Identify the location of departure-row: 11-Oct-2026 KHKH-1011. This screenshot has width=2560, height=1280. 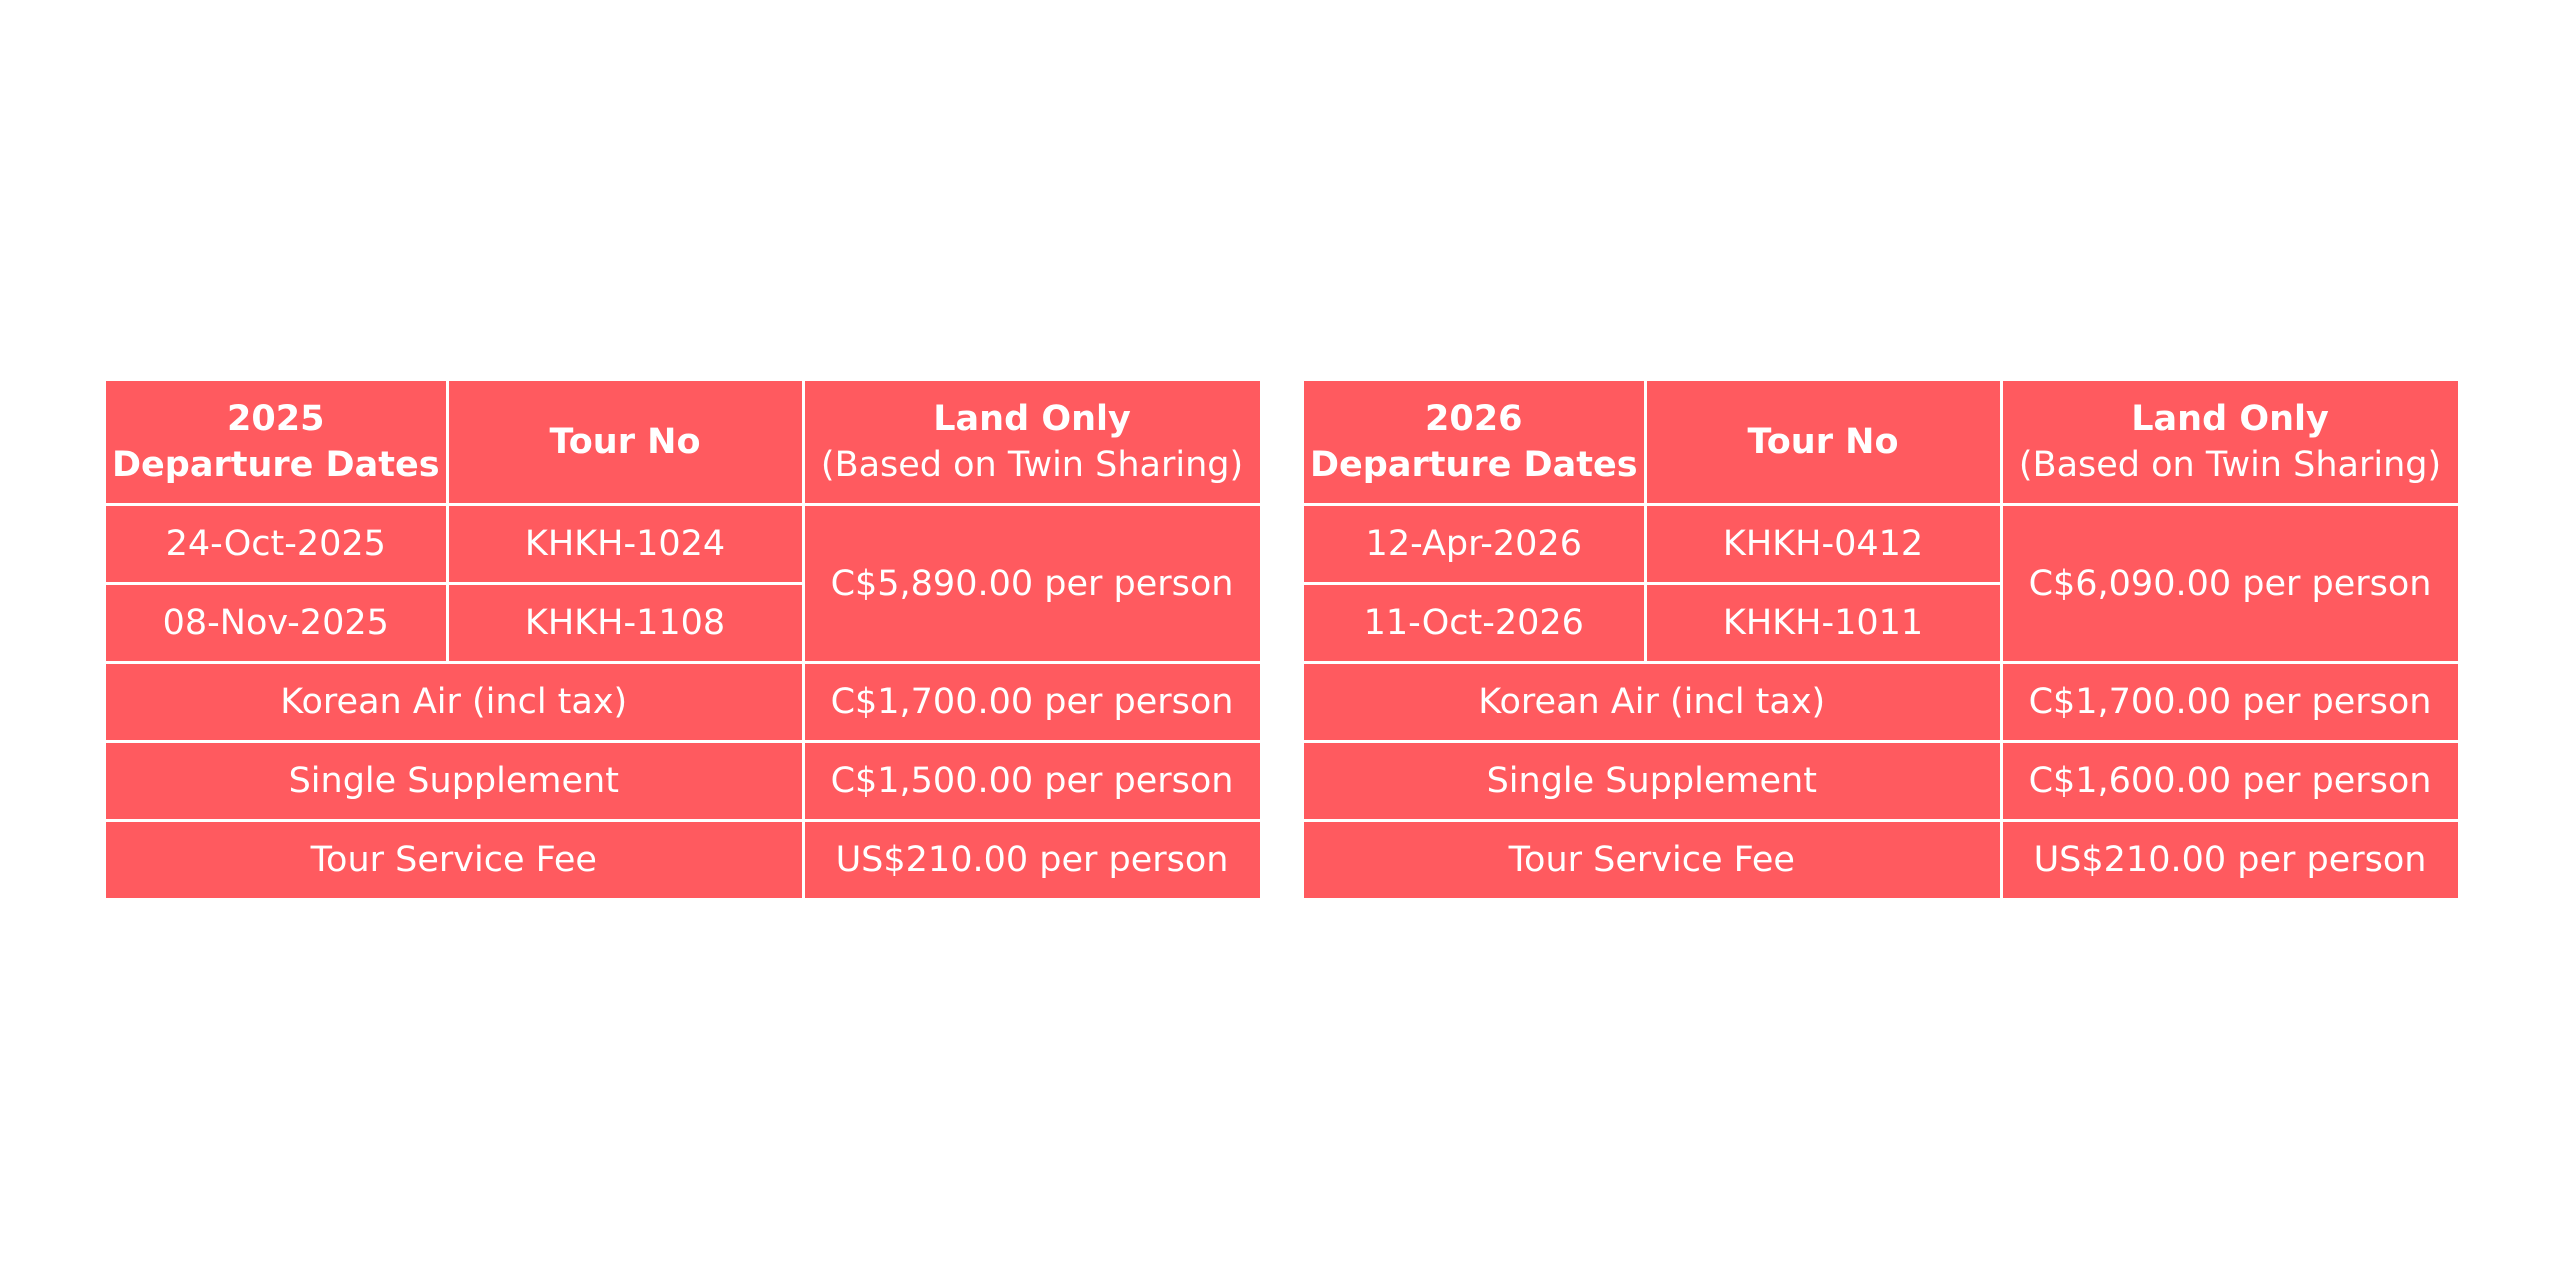
(1880, 623).